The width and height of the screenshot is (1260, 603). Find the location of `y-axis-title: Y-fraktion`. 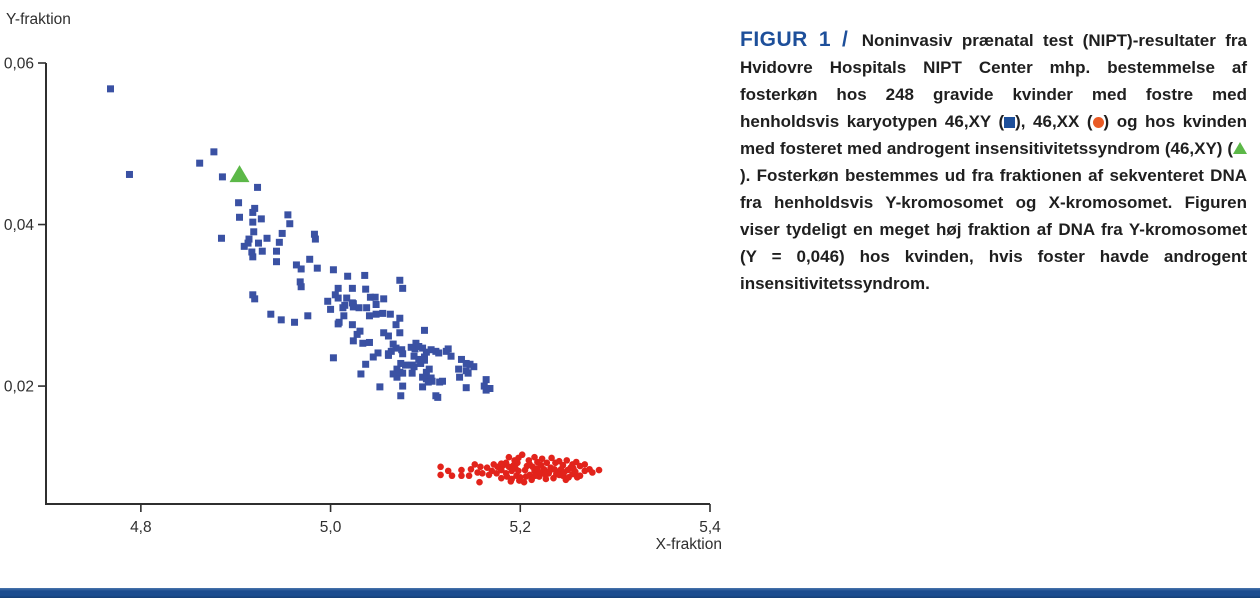

y-axis-title: Y-fraktion is located at coordinates (38, 19).